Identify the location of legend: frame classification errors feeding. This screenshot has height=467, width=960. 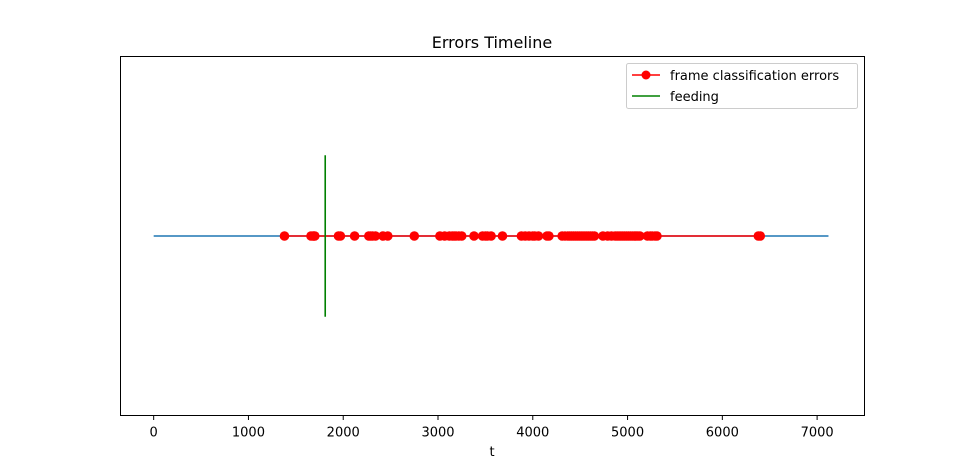
(742, 86).